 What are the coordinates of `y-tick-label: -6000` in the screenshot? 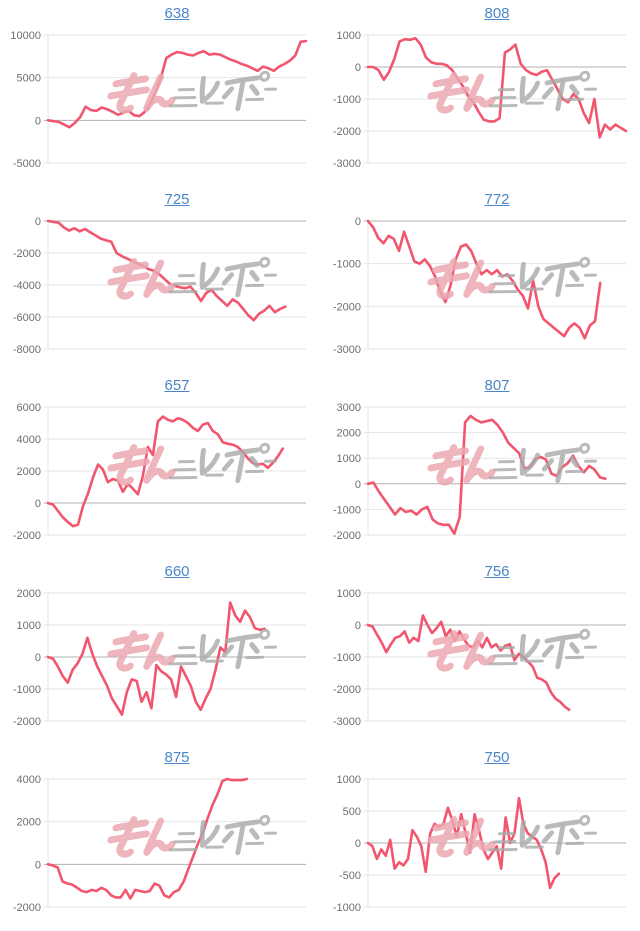 It's located at (27, 318).